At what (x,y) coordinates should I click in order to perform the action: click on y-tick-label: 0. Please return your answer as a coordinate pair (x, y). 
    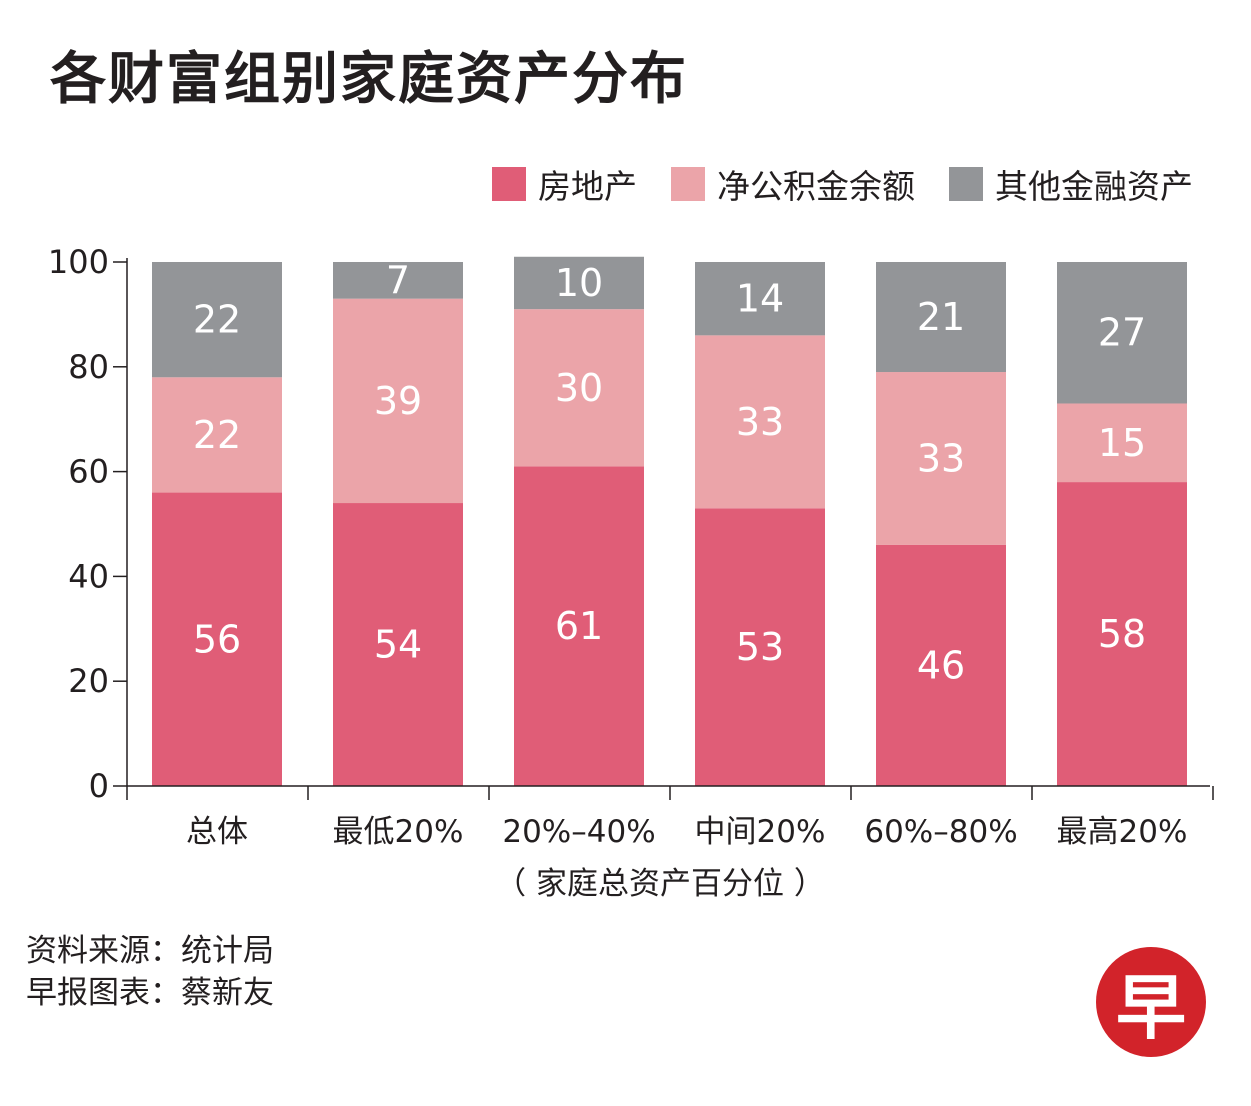
    Looking at the image, I should click on (99, 786).